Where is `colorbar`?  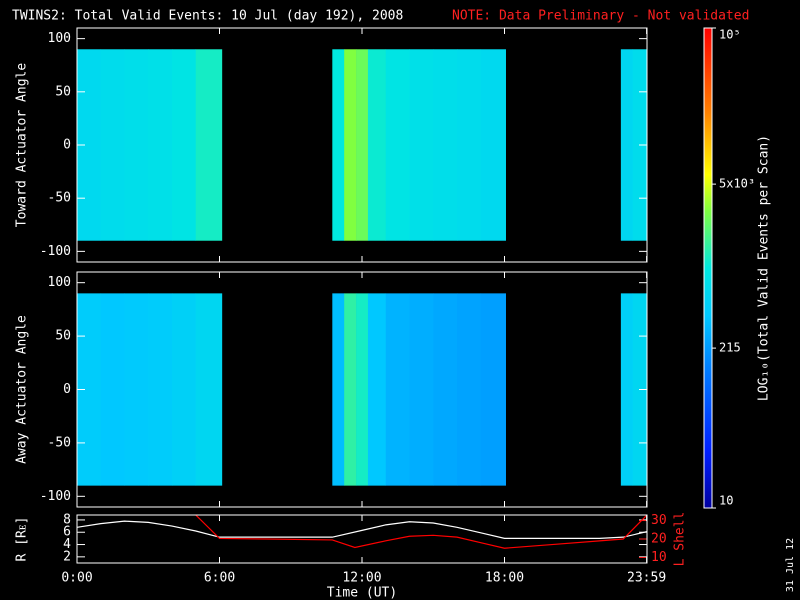 colorbar is located at coordinates (708, 268).